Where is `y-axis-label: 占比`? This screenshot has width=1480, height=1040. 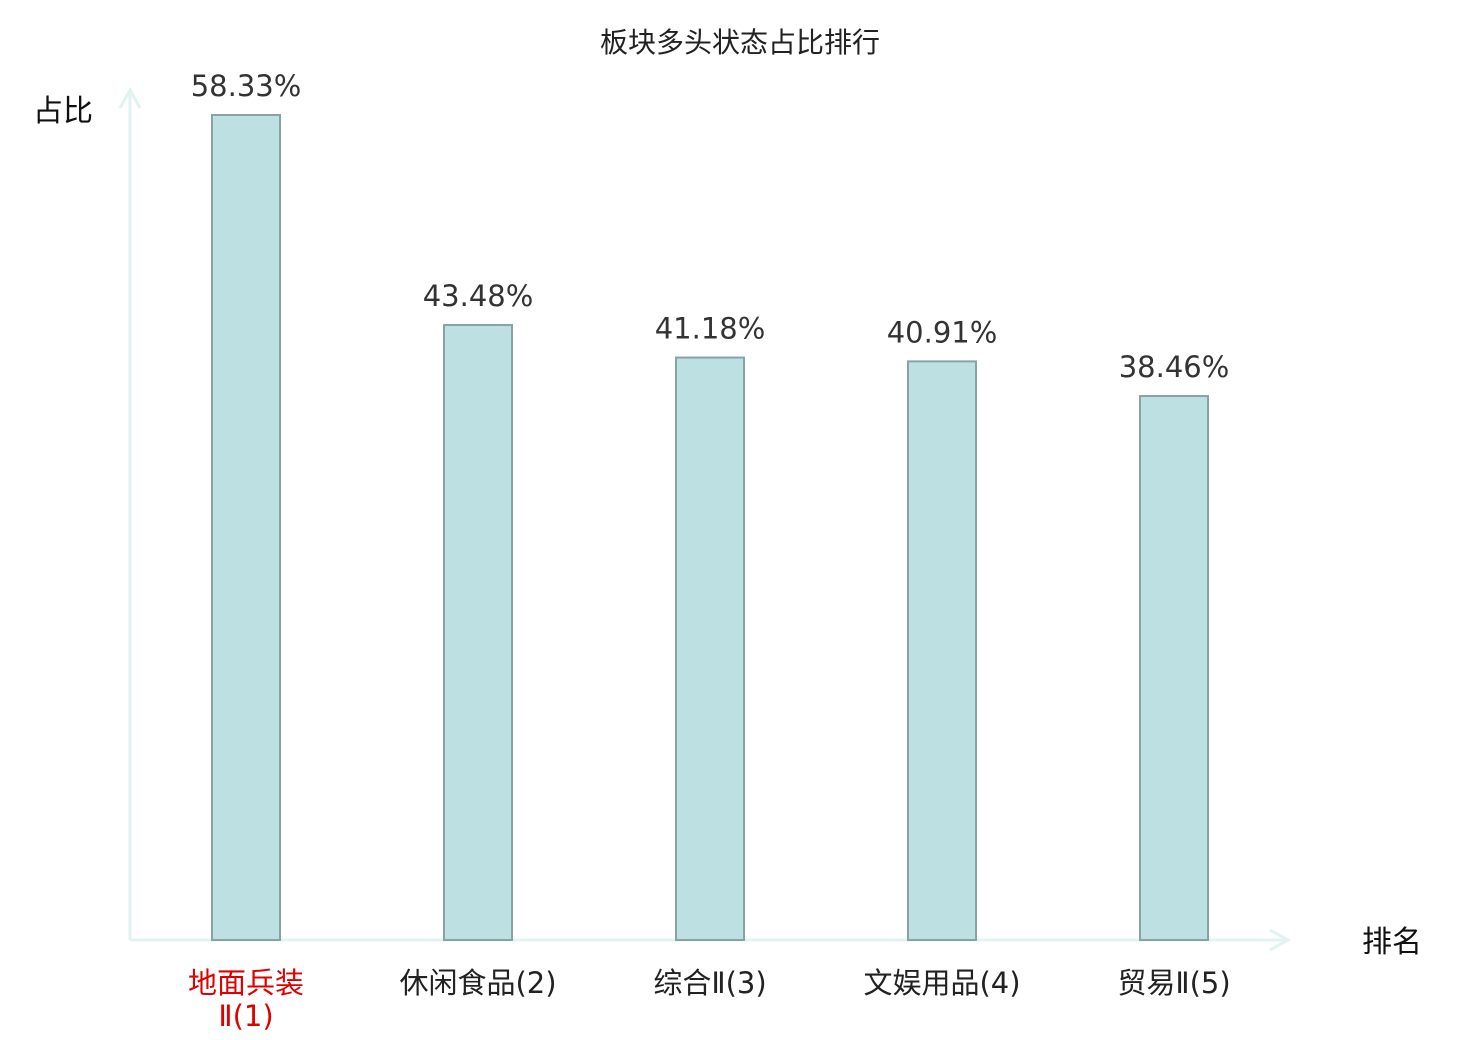
y-axis-label: 占比 is located at coordinates (63, 111).